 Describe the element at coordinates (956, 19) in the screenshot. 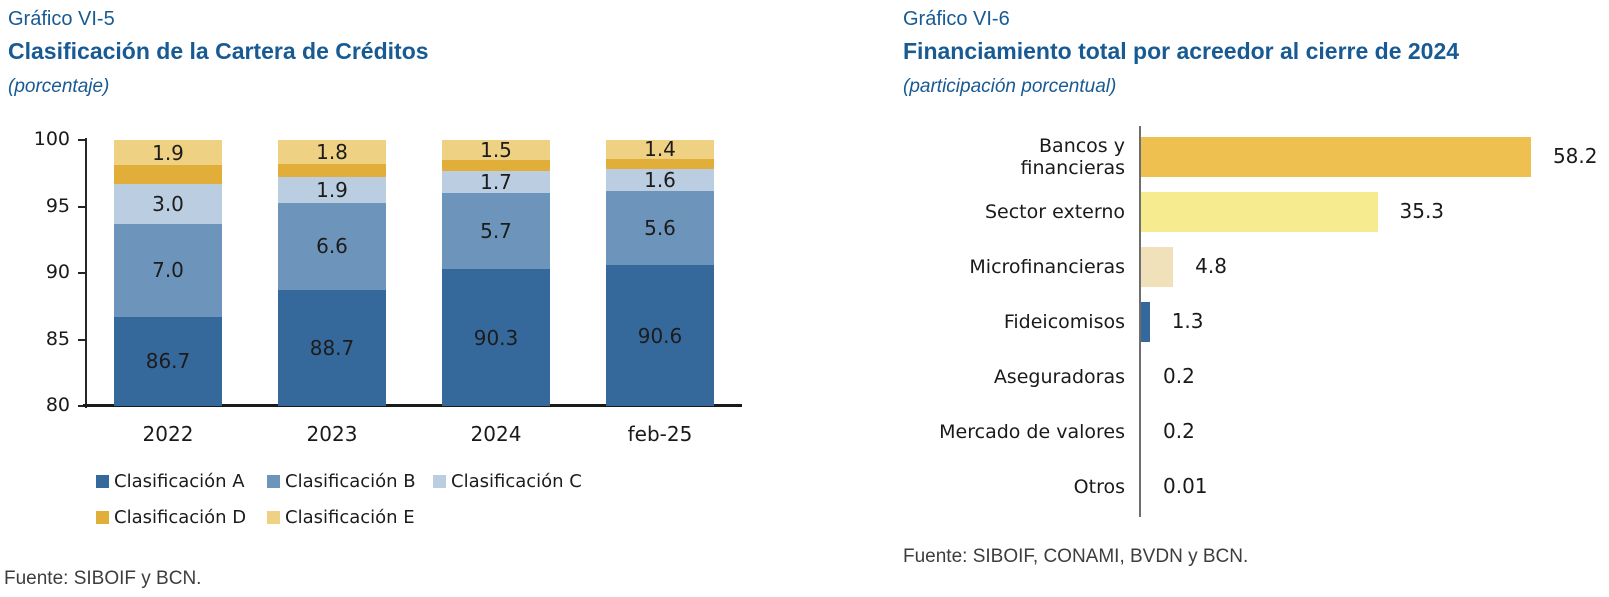

I see `chart-label: Gráfico VI-6` at that location.